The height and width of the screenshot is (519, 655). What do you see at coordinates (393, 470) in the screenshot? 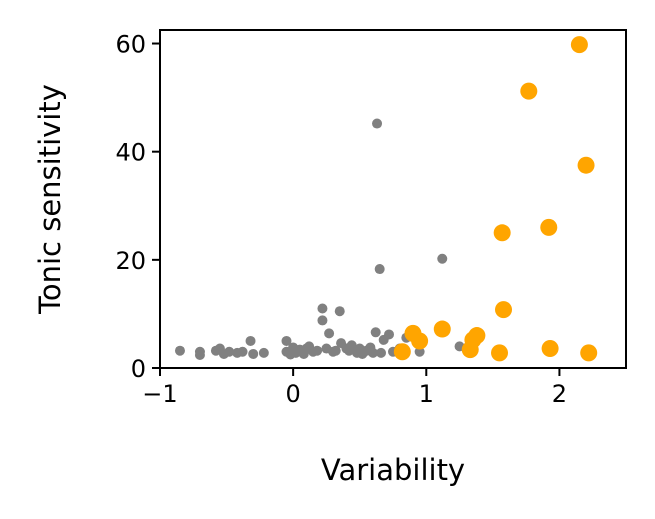
I see `x-axis-label: Variability` at bounding box center [393, 470].